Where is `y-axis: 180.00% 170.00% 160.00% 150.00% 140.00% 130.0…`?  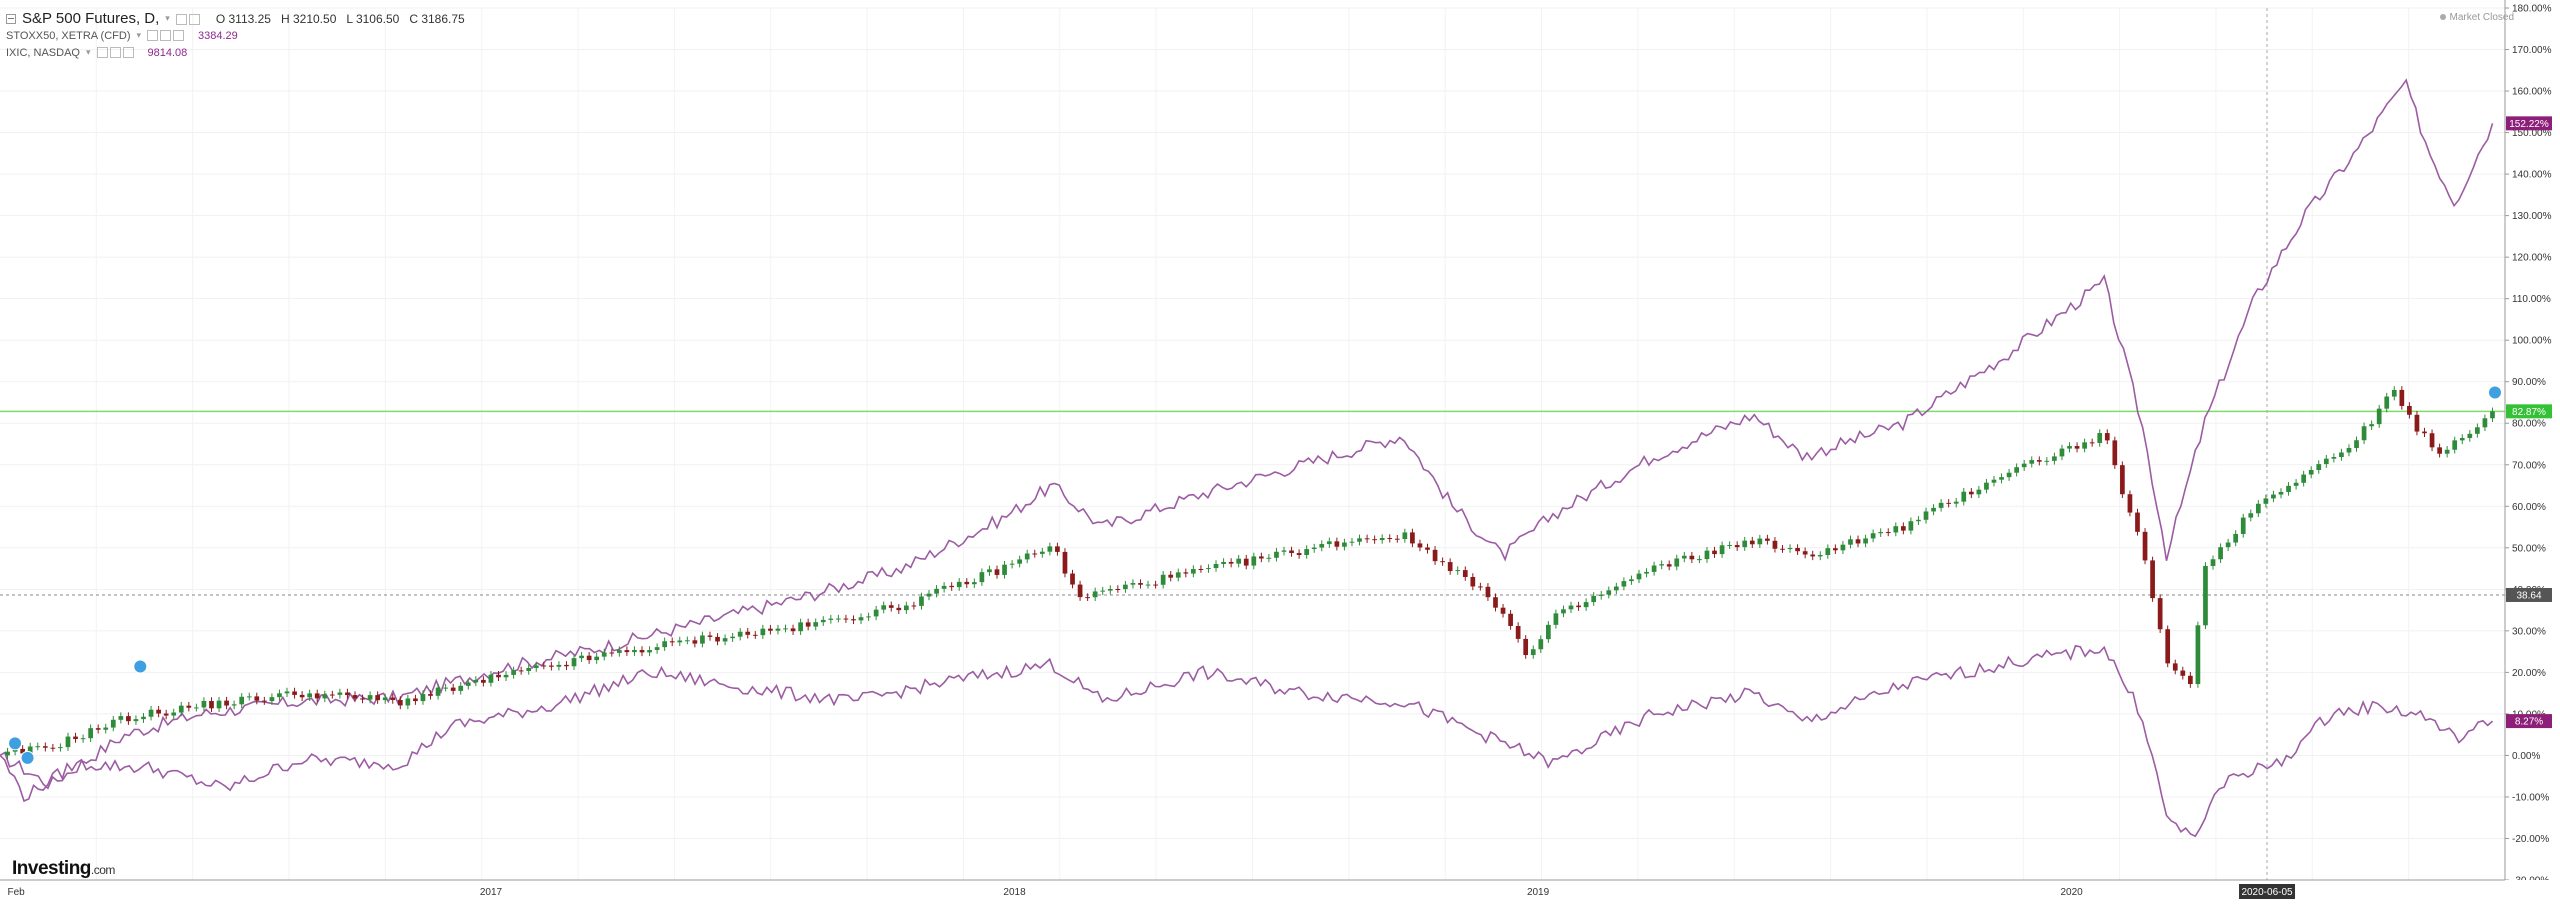
y-axis: 180.00% 170.00% 160.00% 150.00% 140.00% 130.0… is located at coordinates (2532, 452).